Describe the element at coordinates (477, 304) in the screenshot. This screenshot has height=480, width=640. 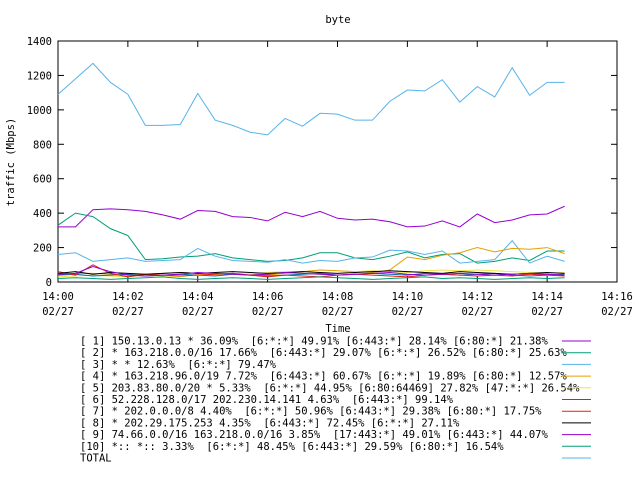
I see `x-tick-label: 14:12 02/27` at that location.